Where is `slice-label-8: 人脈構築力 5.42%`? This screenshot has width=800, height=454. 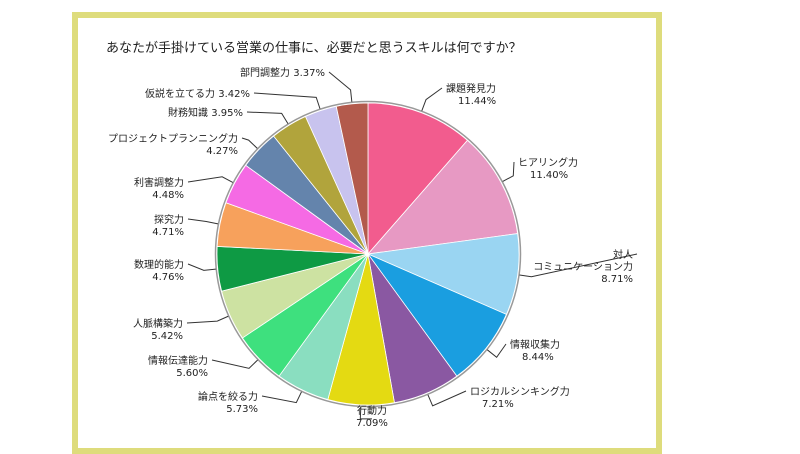 slice-label-8: 人脈構築力 5.42% is located at coordinates (158, 329).